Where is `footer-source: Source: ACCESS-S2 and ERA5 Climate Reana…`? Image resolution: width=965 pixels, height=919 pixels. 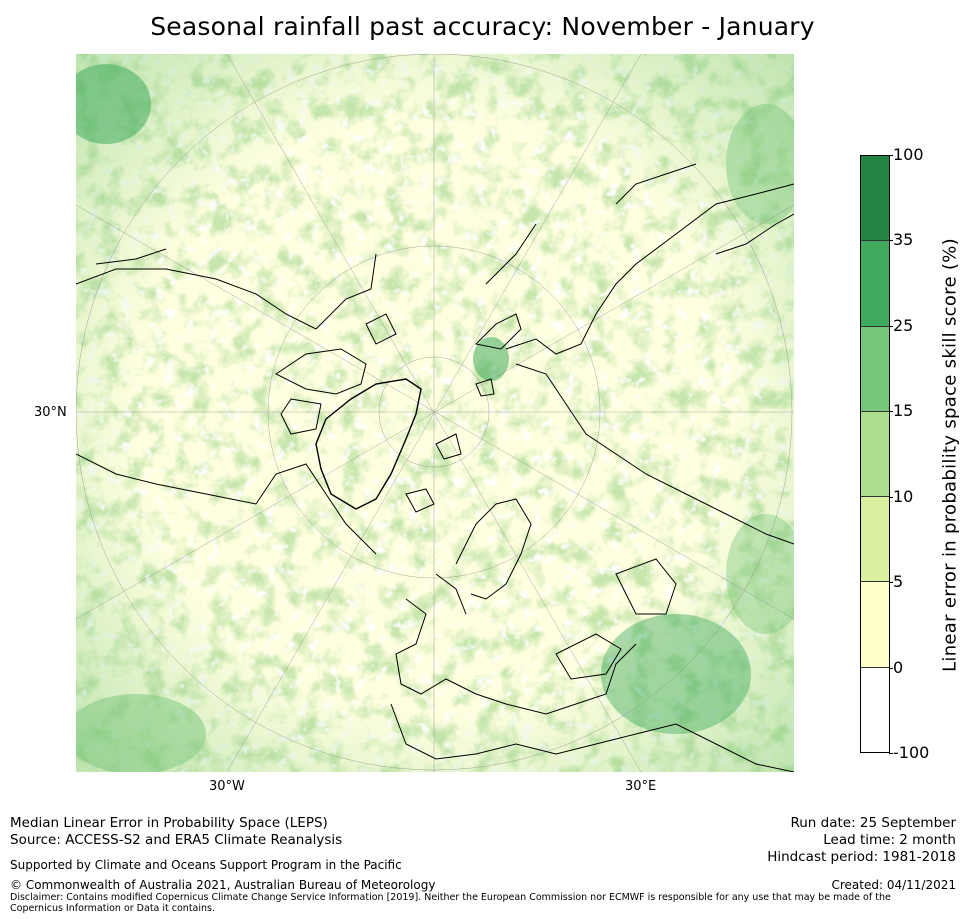 footer-source: Source: ACCESS-S2 and ERA5 Climate Reana… is located at coordinates (176, 840).